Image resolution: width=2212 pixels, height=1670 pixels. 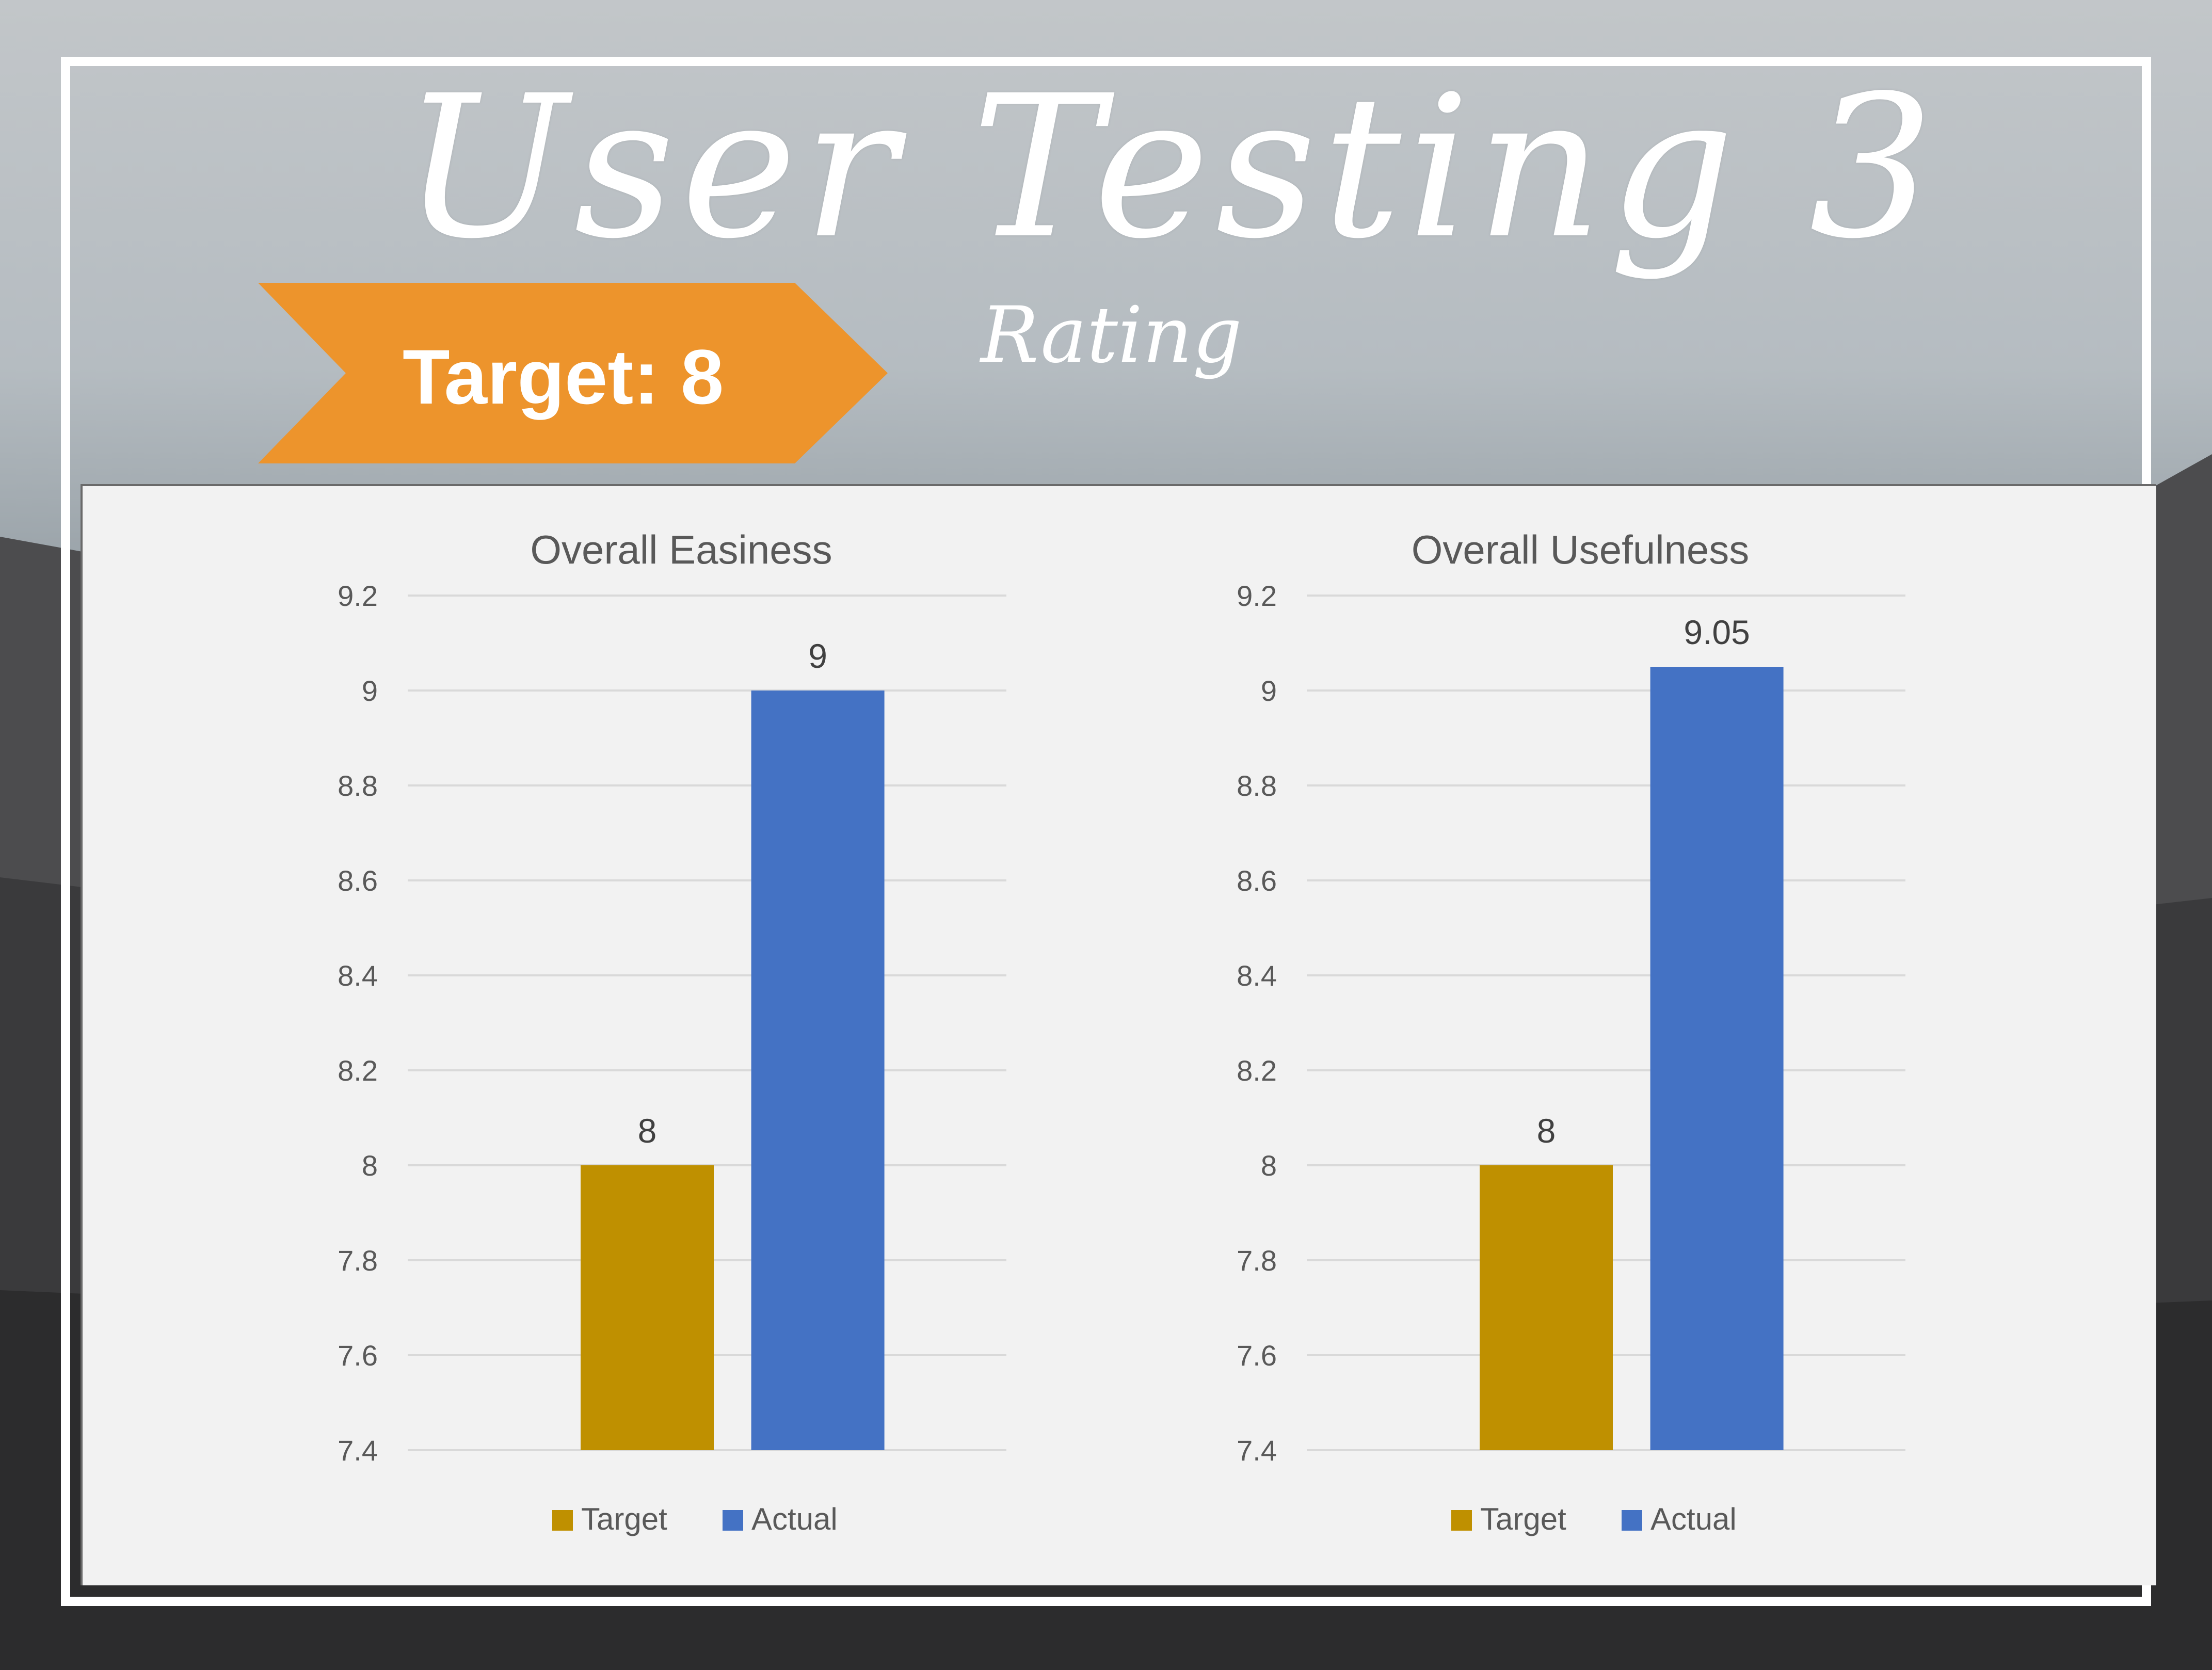 I want to click on chart-title: Overall Usefulness, so click(x=1581, y=549).